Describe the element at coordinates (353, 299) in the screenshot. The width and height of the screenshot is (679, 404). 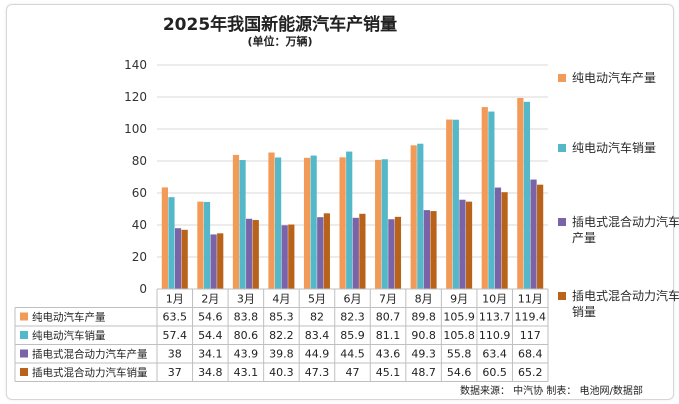
I see `x-tick-label: 6月` at that location.